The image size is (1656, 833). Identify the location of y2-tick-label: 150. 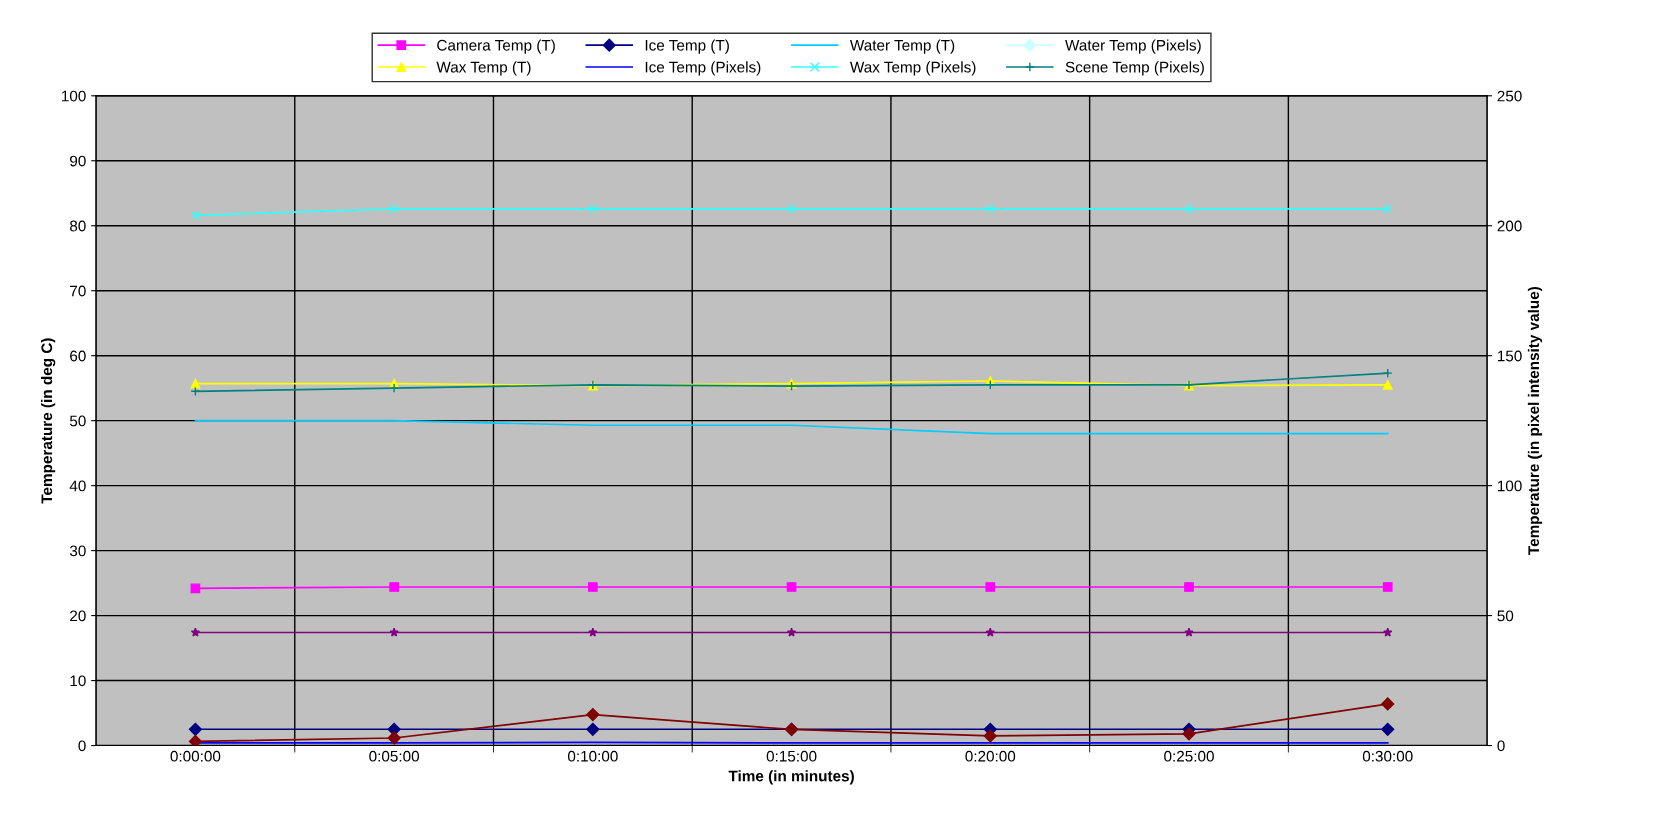
(1509, 356).